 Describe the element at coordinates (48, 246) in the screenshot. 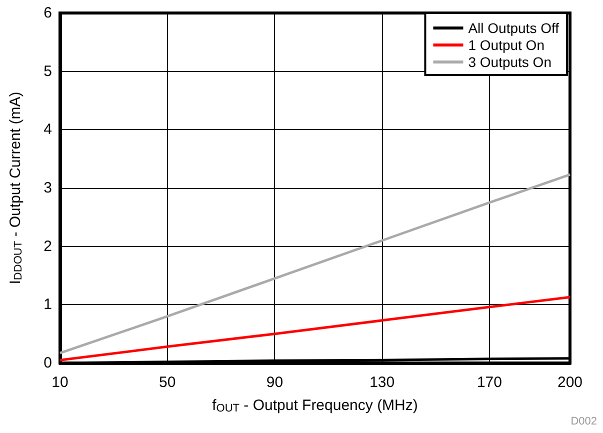

I see `y-tick-label: 2` at that location.